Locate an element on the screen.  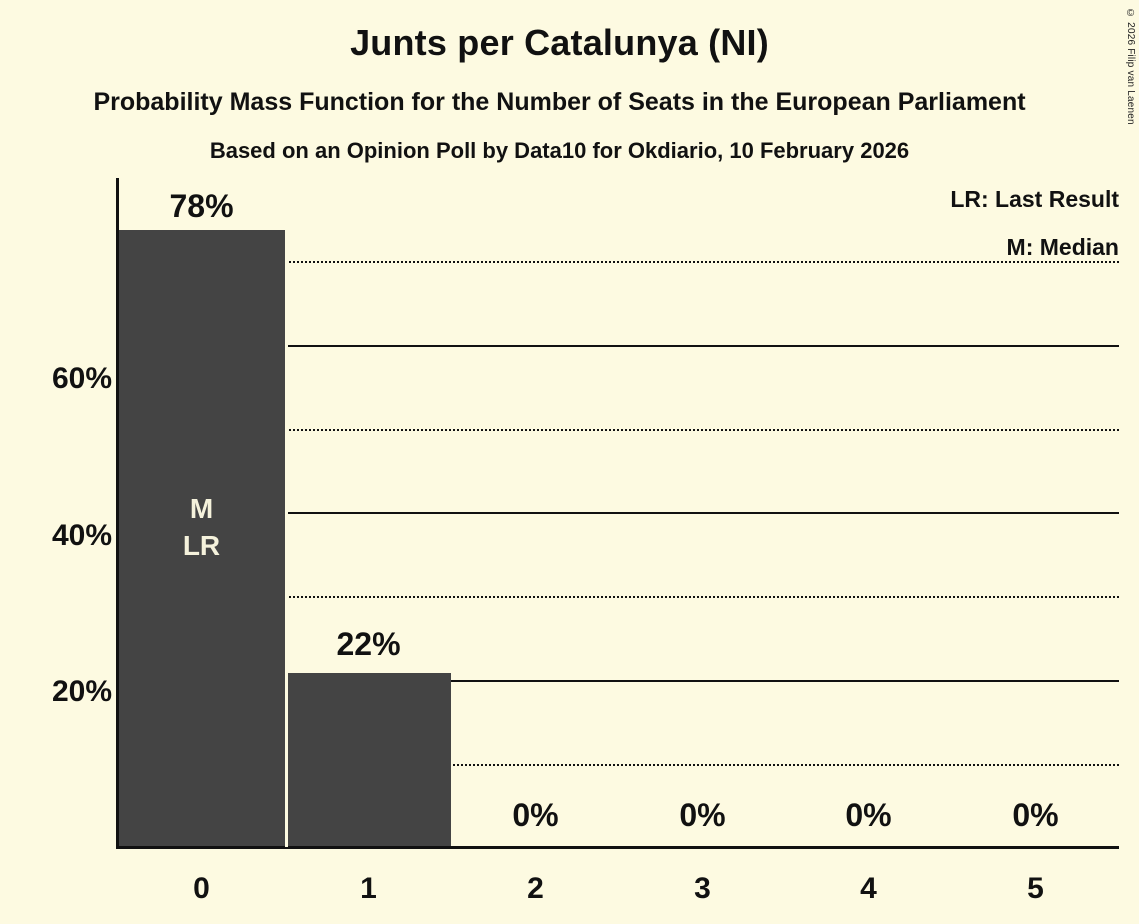
x-tick-label-2: 2 is located at coordinates (535, 888).